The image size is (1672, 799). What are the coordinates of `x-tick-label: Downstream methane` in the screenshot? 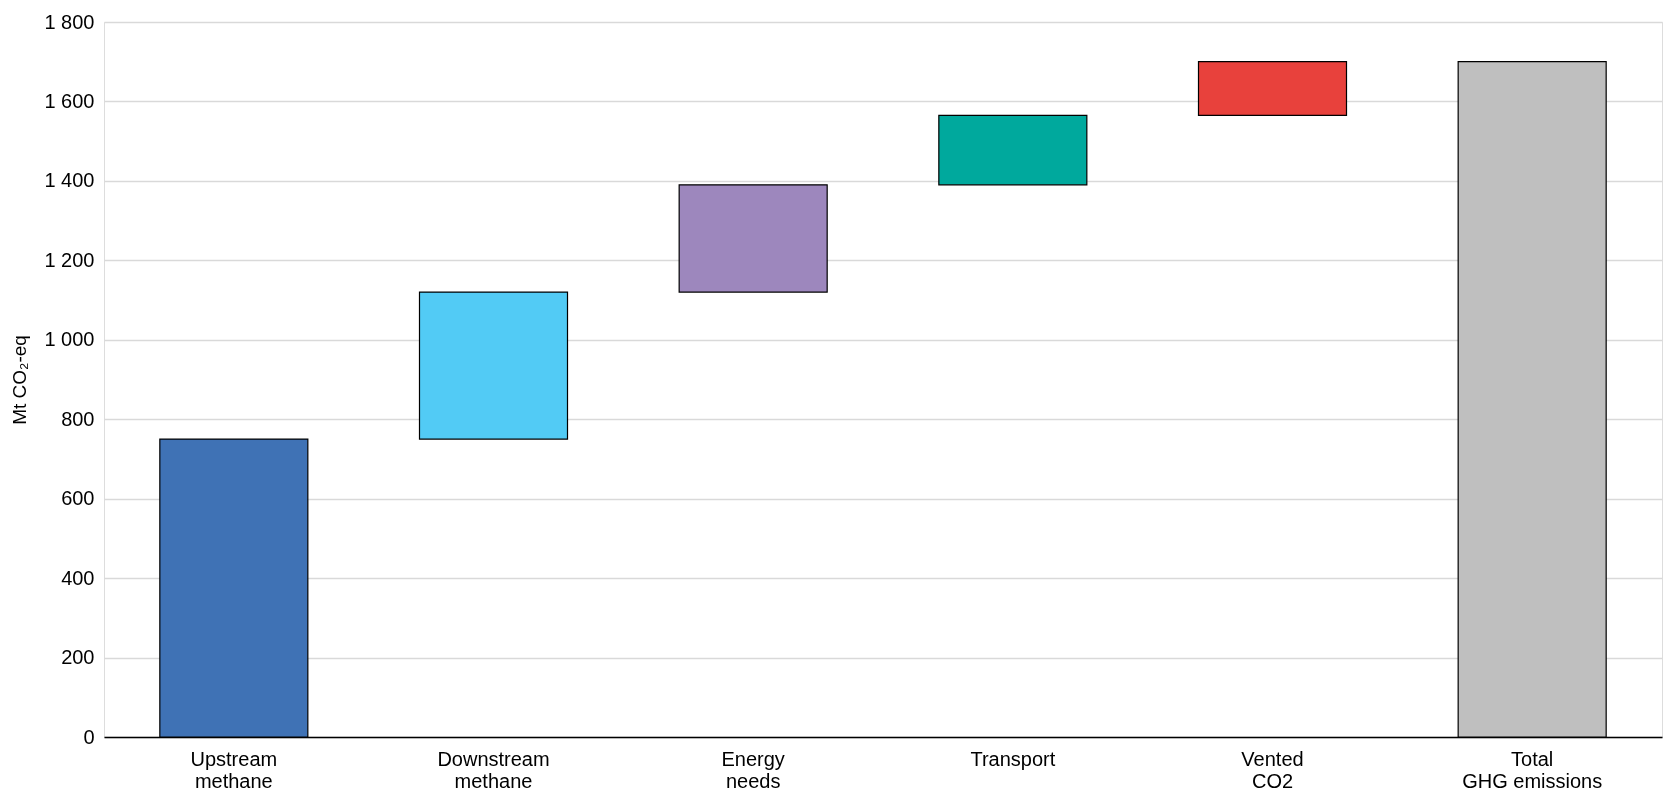 It's located at (493, 769).